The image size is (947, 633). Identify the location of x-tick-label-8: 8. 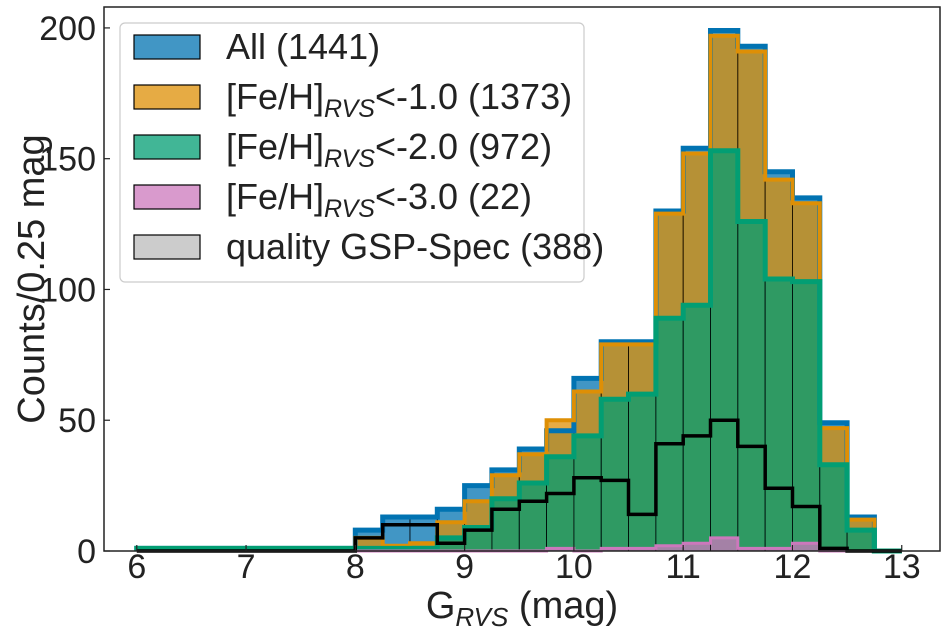
(355, 567).